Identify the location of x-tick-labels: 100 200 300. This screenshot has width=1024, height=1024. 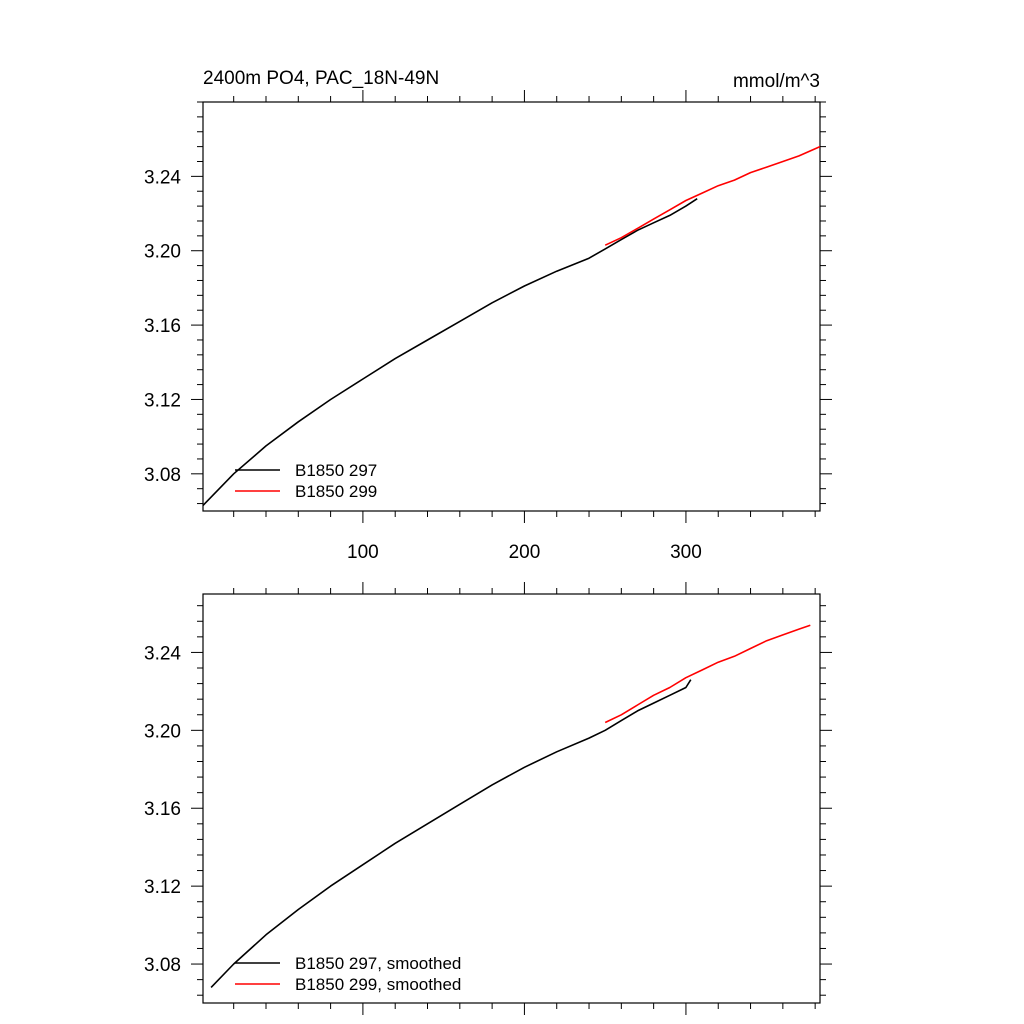
(524, 552).